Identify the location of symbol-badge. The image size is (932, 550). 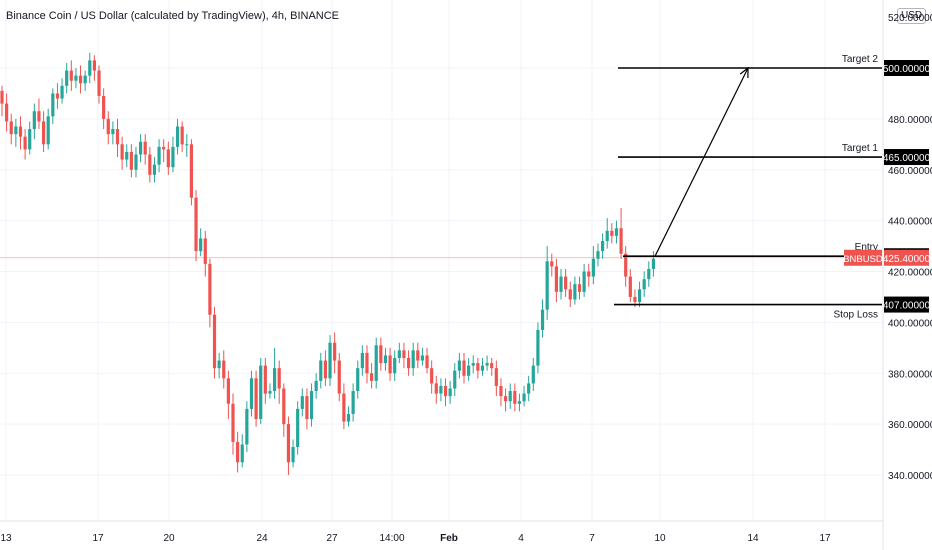
(863, 257).